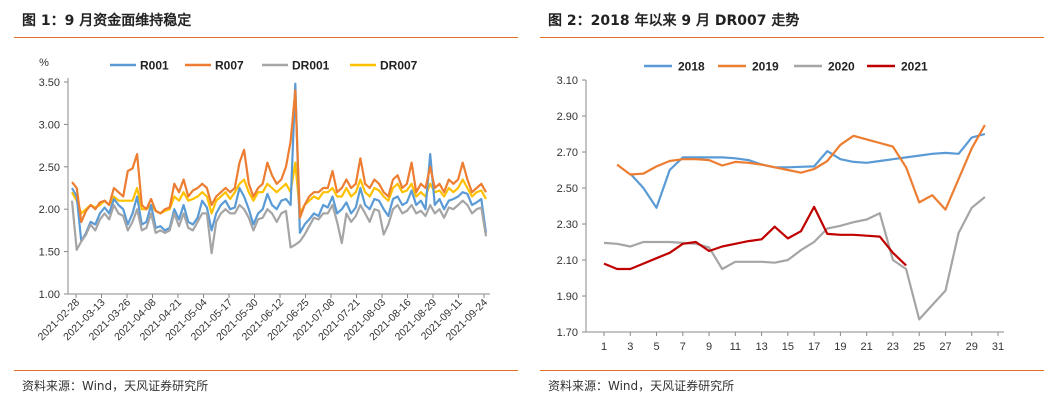 The width and height of the screenshot is (1048, 404). I want to click on x-tick-label: 9, so click(709, 347).